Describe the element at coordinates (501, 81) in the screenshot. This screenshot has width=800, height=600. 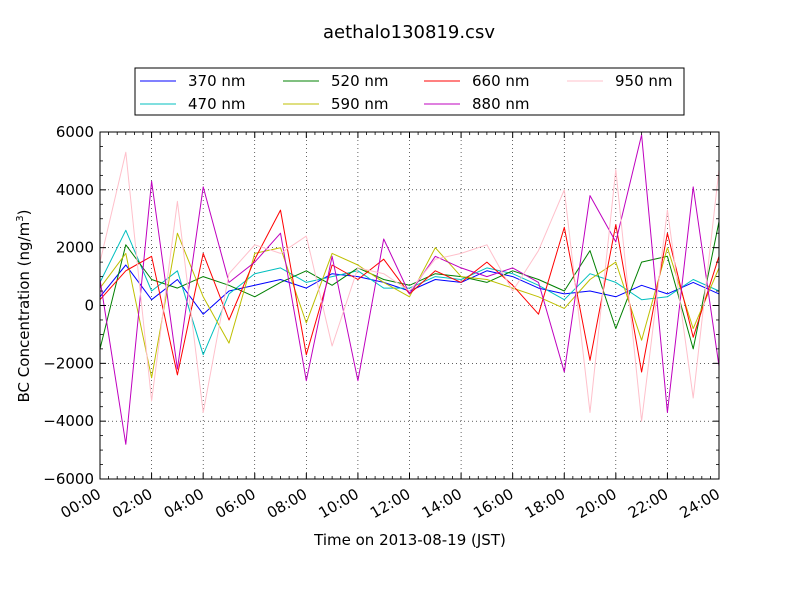
I see `legend-label: 660 nm` at that location.